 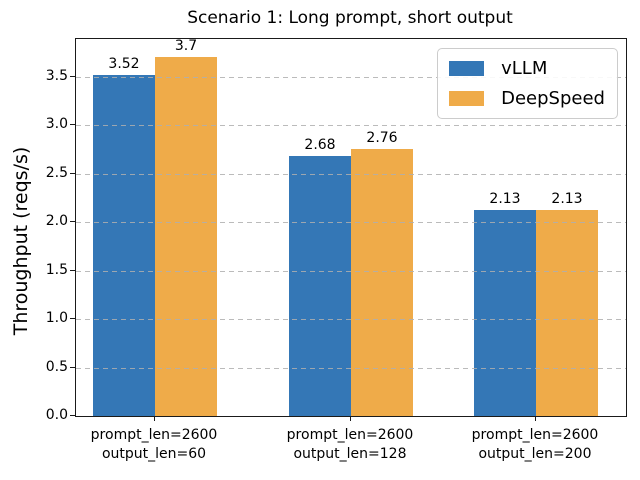 What do you see at coordinates (535, 454) in the screenshot?
I see `x-tick-label-line: output_len=200` at bounding box center [535, 454].